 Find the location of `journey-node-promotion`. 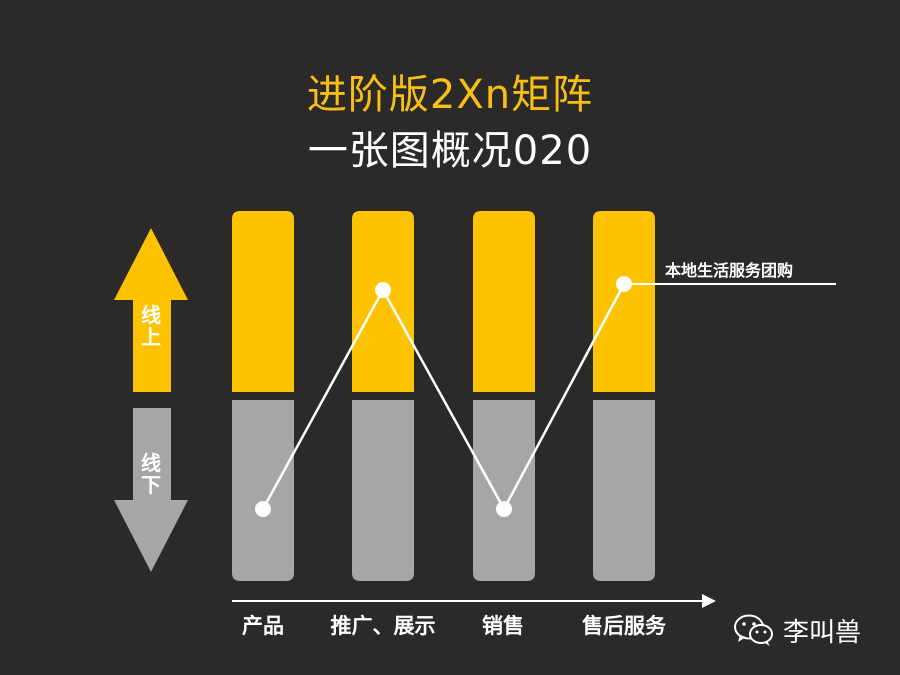

journey-node-promotion is located at coordinates (383, 290).